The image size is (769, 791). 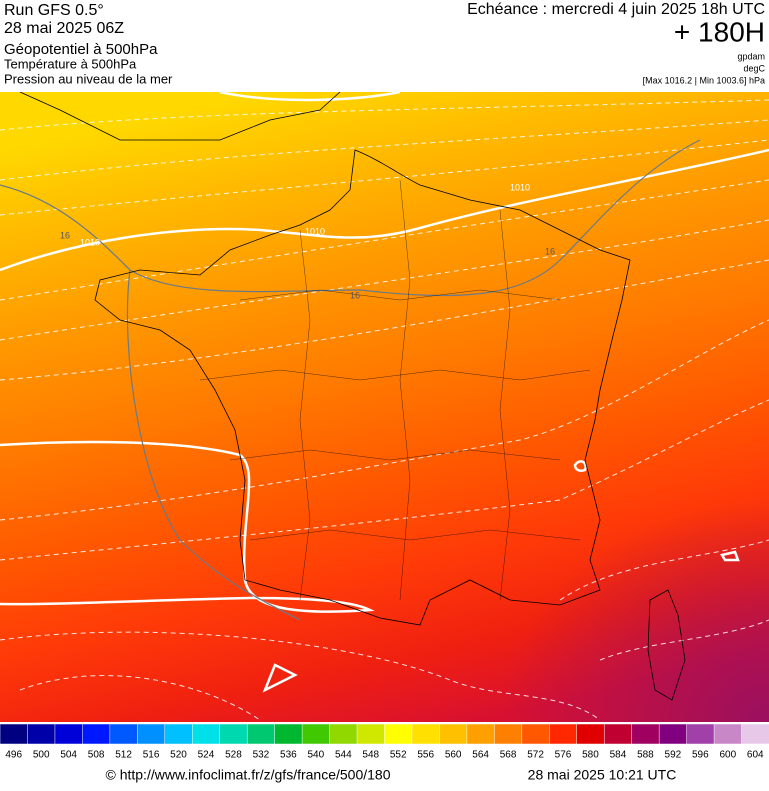 What do you see at coordinates (54, 10) in the screenshot?
I see `run: Run GFS 0.5°` at bounding box center [54, 10].